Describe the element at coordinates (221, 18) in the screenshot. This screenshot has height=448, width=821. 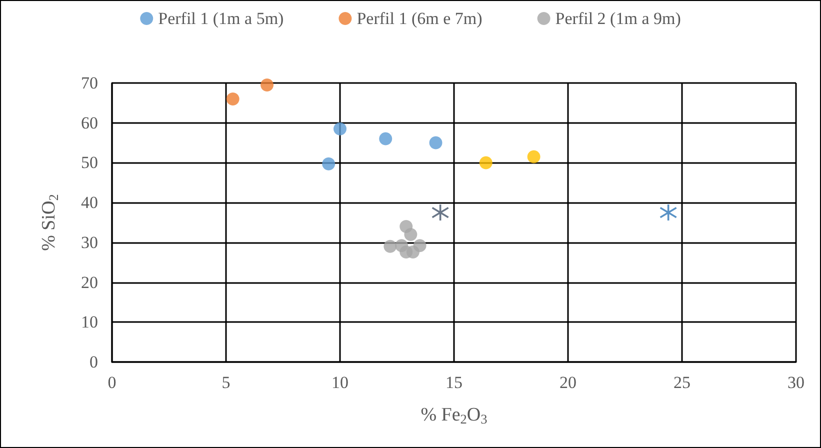
I see `legend-label: Perfil 1 (1m a 5m)` at that location.